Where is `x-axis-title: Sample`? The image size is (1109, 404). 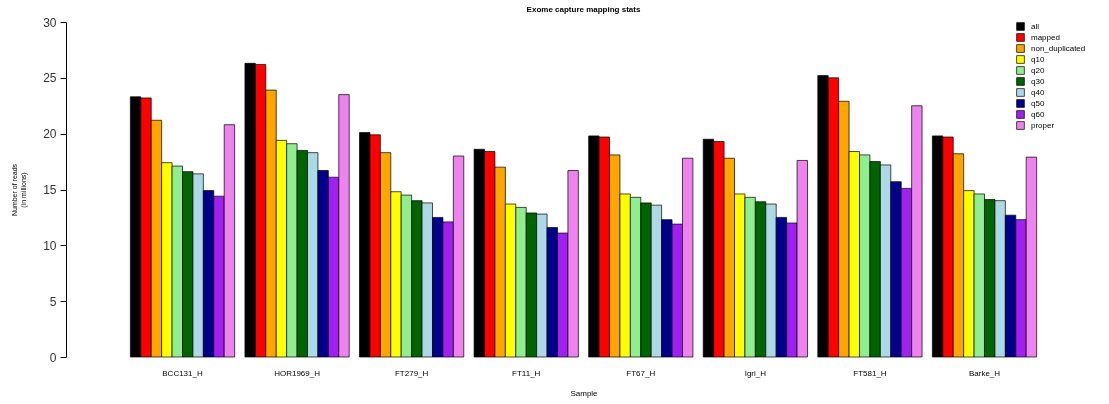
x-axis-title: Sample is located at coordinates (584, 393).